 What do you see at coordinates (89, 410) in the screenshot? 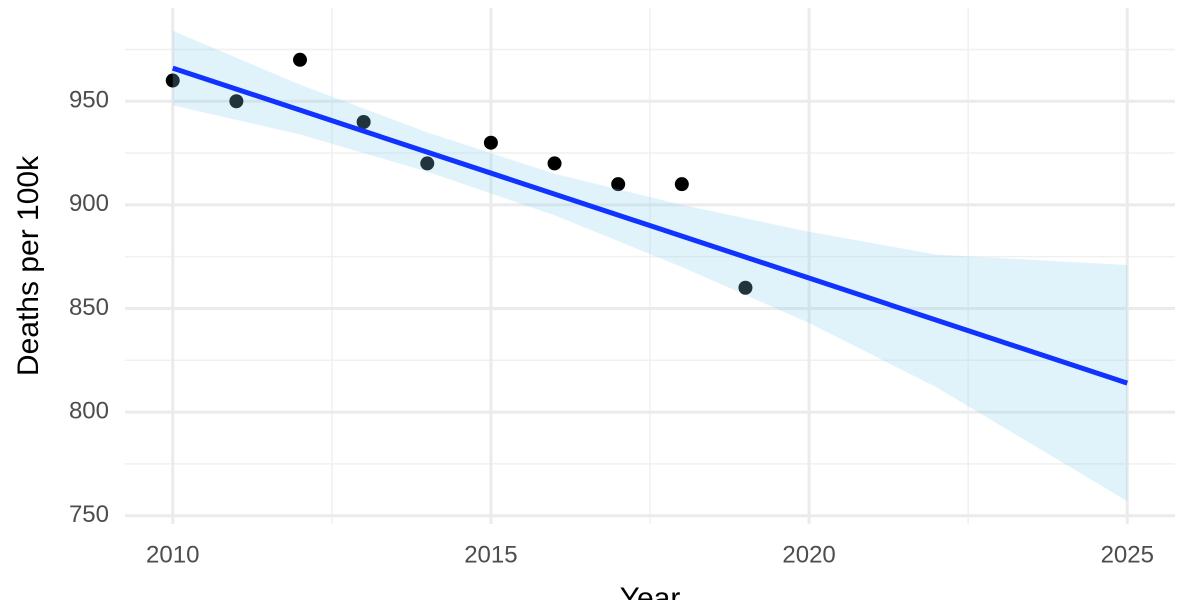
I see `y-tick-label: 800` at bounding box center [89, 410].